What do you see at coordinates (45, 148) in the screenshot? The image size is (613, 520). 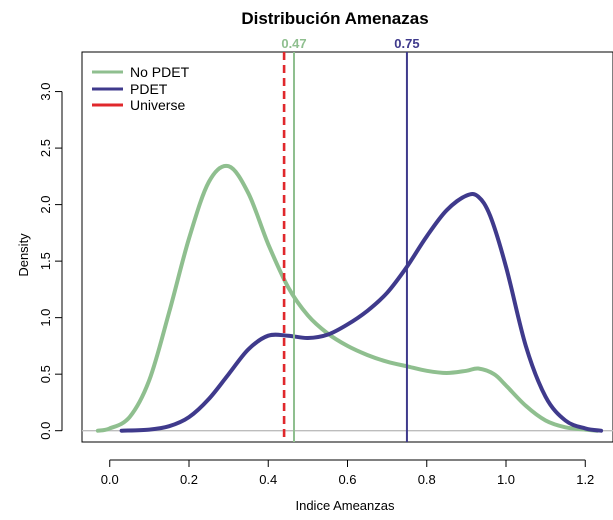 I see `y-tick-label: 2.5` at bounding box center [45, 148].